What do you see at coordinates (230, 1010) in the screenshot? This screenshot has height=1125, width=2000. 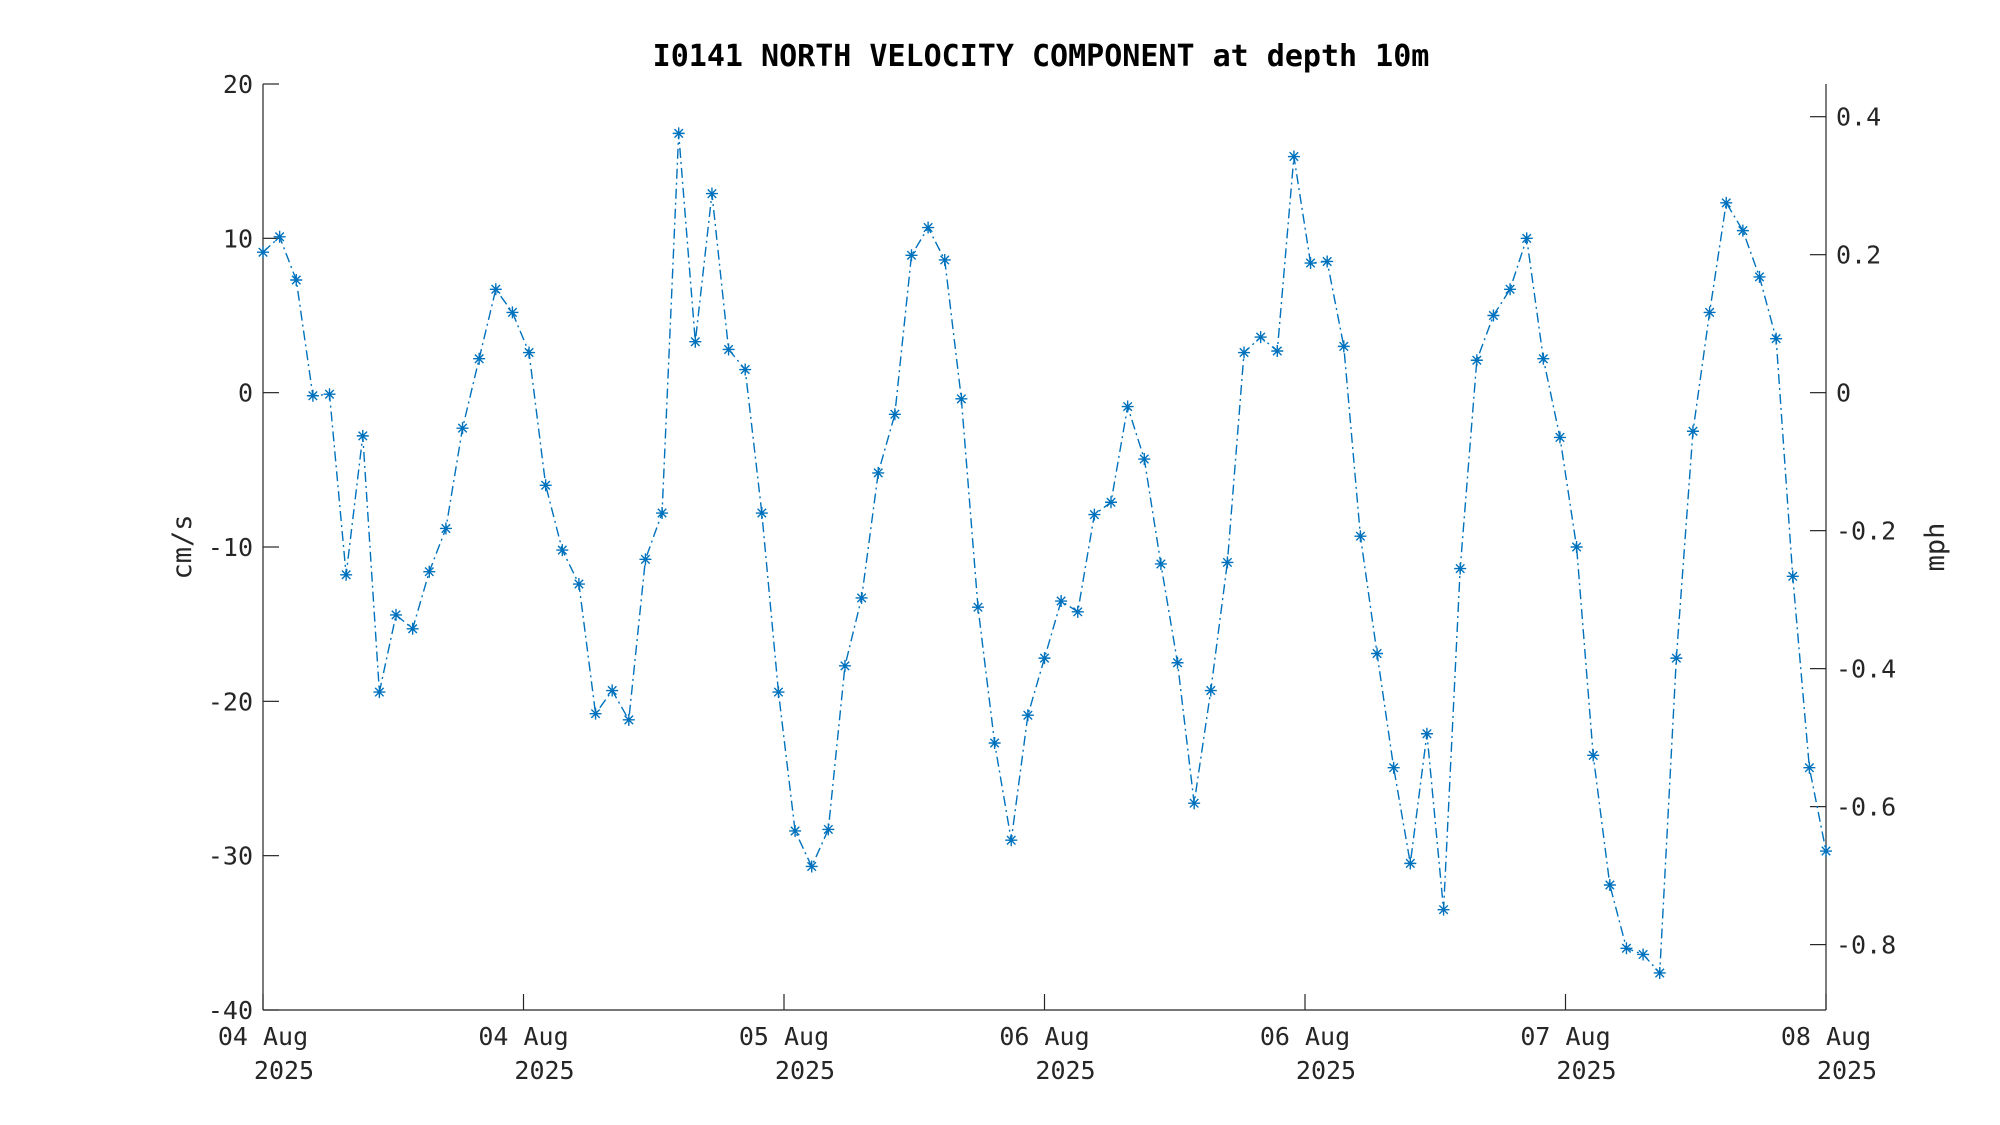 I see `y-tick-label-left: -40` at bounding box center [230, 1010].